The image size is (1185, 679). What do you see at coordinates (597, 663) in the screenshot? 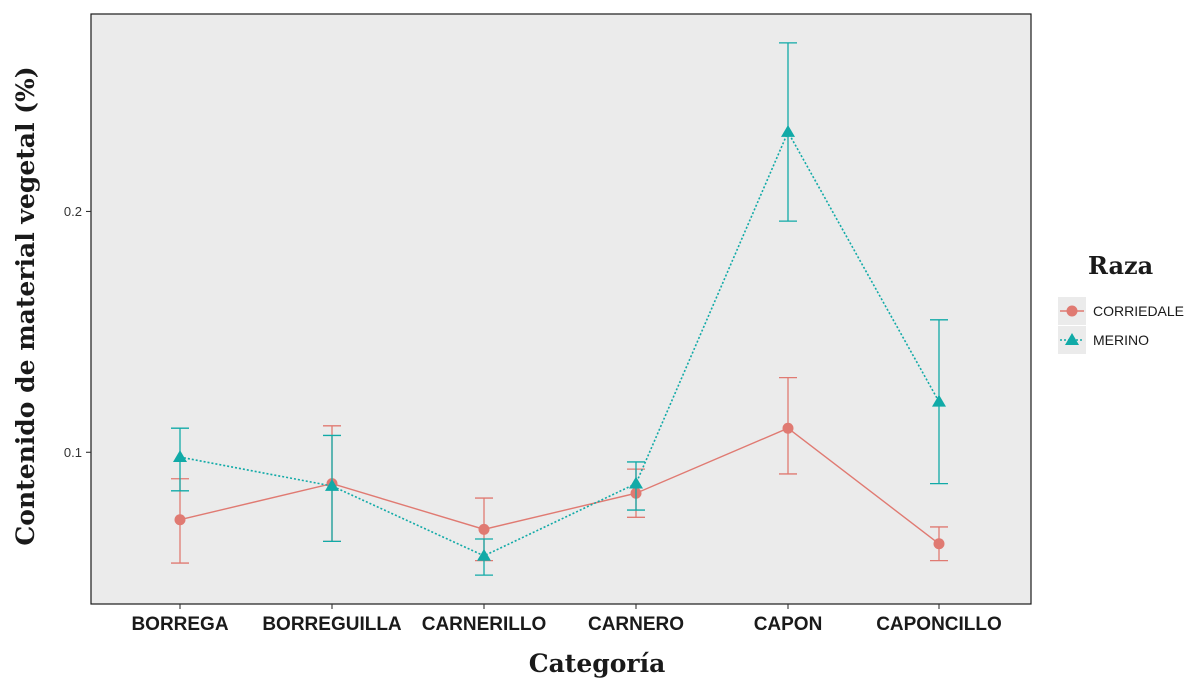
I see `x-axis-title: Categoría` at bounding box center [597, 663].